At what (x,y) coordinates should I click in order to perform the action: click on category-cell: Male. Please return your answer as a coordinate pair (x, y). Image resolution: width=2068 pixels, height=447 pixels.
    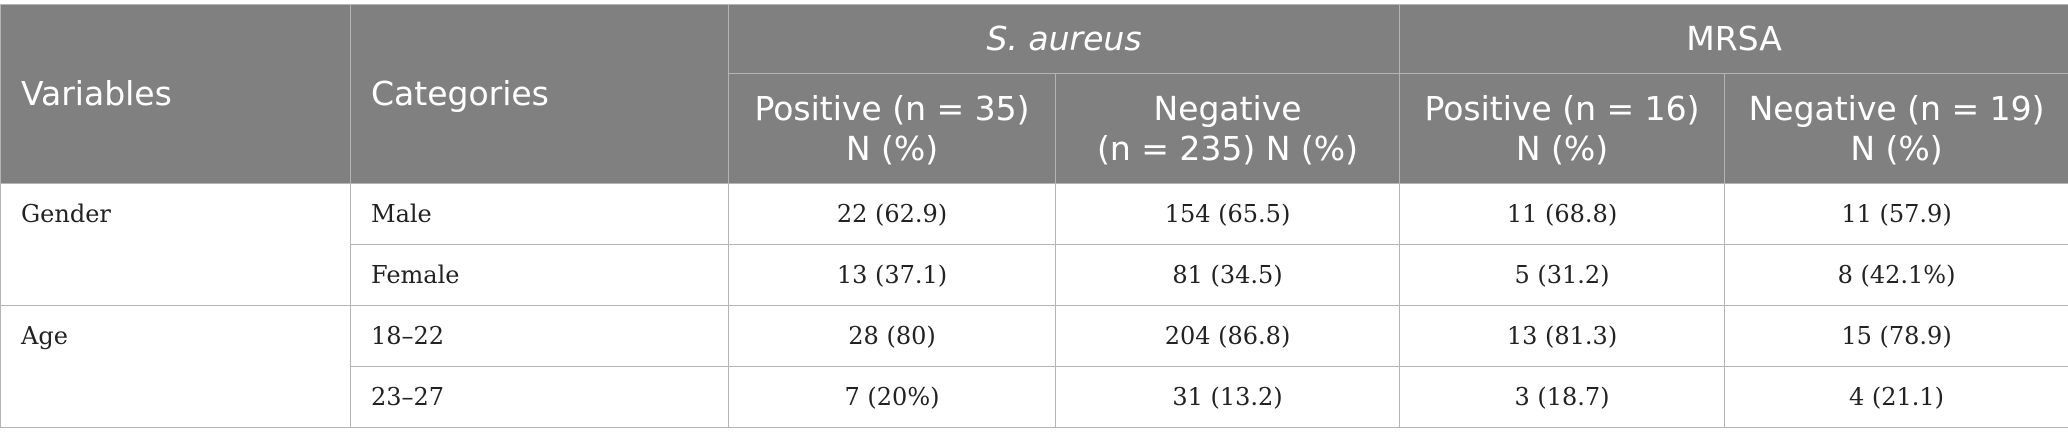
    Looking at the image, I should click on (539, 214).